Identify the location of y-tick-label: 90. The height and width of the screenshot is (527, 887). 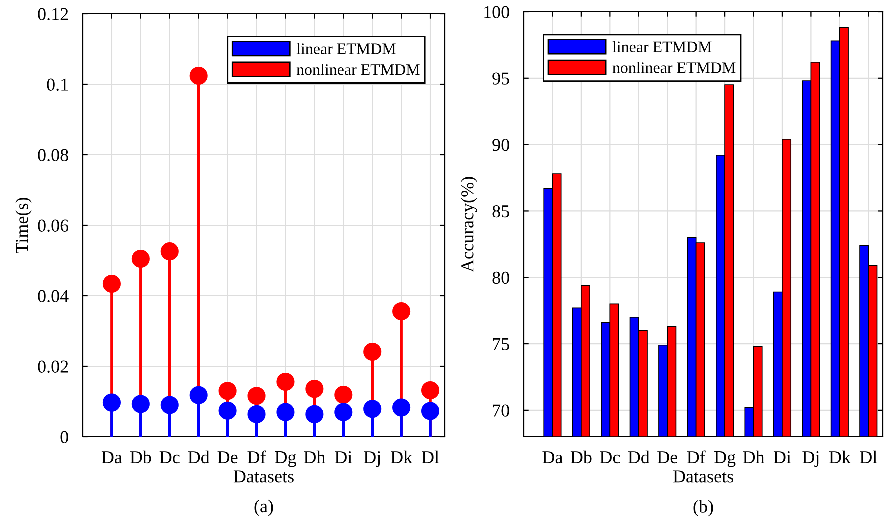
(501, 145).